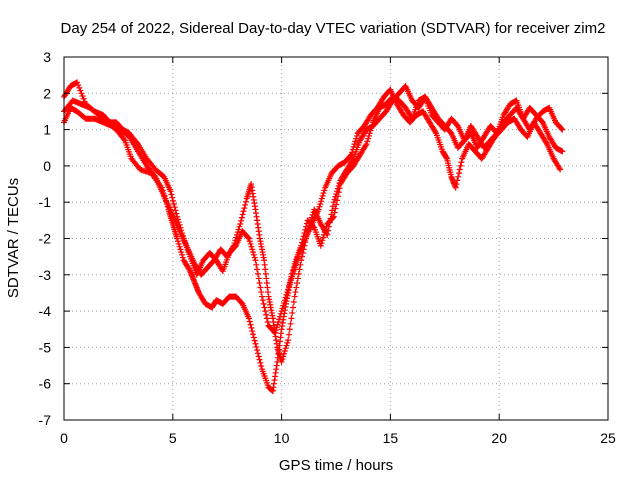 Image resolution: width=640 pixels, height=480 pixels. What do you see at coordinates (608, 438) in the screenshot?
I see `x-tick-label: 25` at bounding box center [608, 438].